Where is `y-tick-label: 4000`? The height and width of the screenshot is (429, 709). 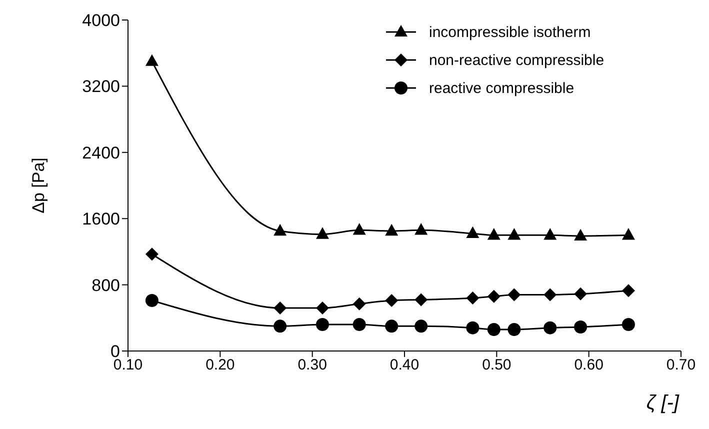 y-tick-label: 4000 is located at coordinates (101, 20).